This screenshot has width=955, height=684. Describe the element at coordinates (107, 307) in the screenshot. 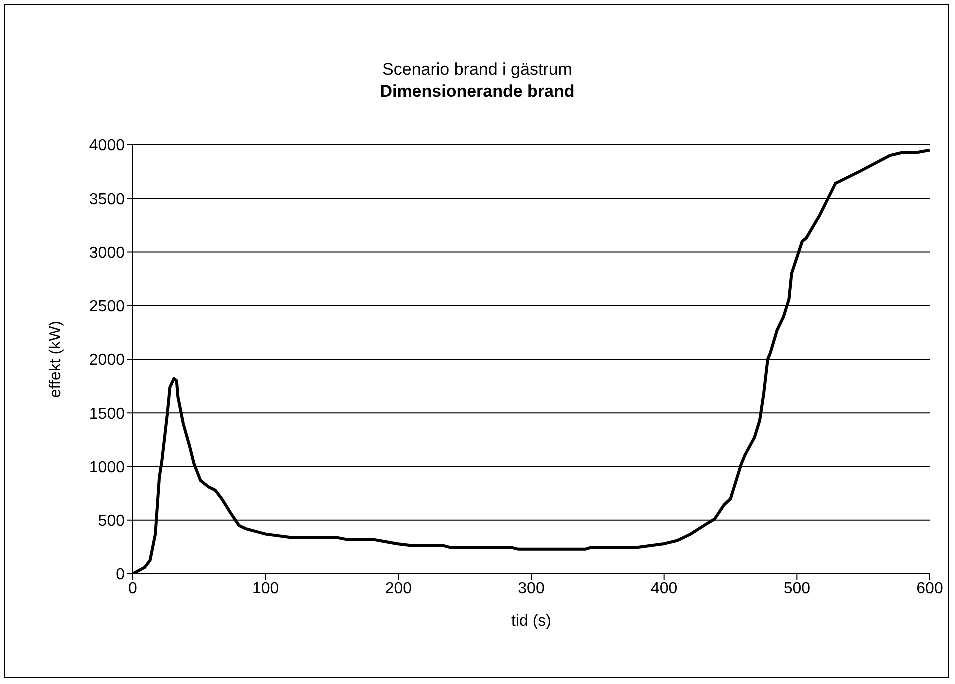

I see `y-tick-label: 2500` at that location.